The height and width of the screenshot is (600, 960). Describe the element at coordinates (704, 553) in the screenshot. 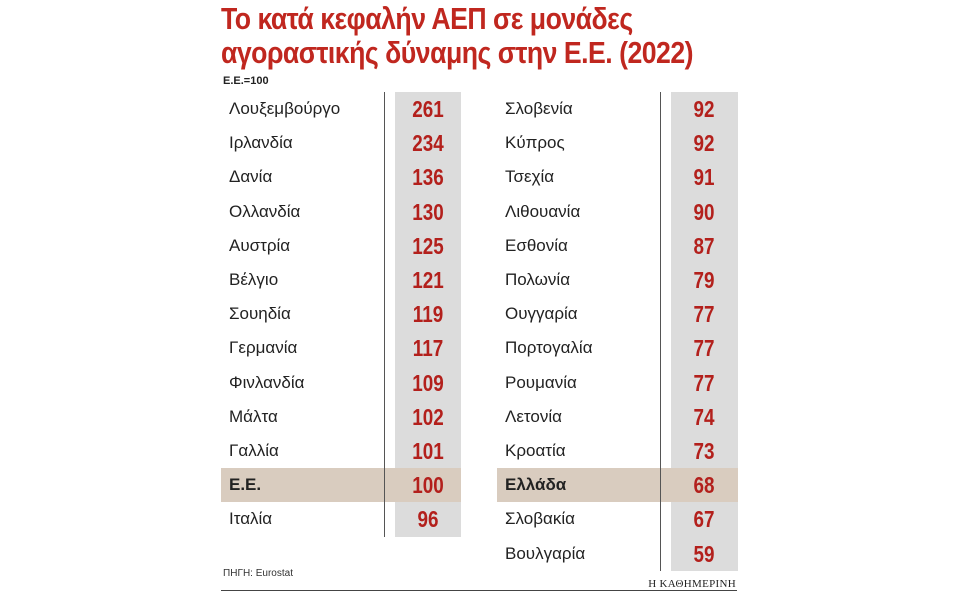

I see `value-label: 59` at that location.